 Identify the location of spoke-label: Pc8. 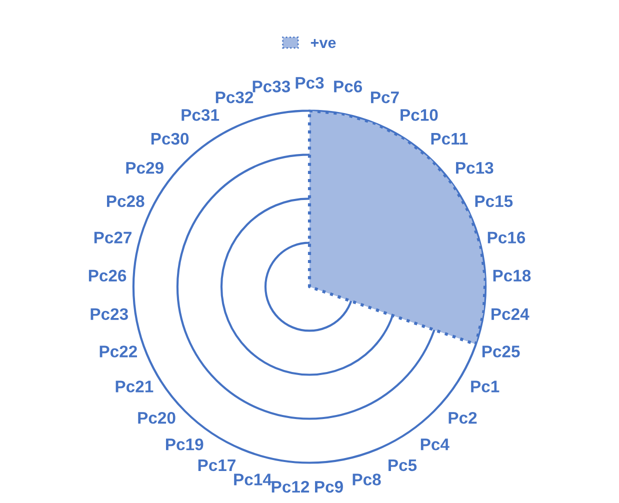
(366, 480).